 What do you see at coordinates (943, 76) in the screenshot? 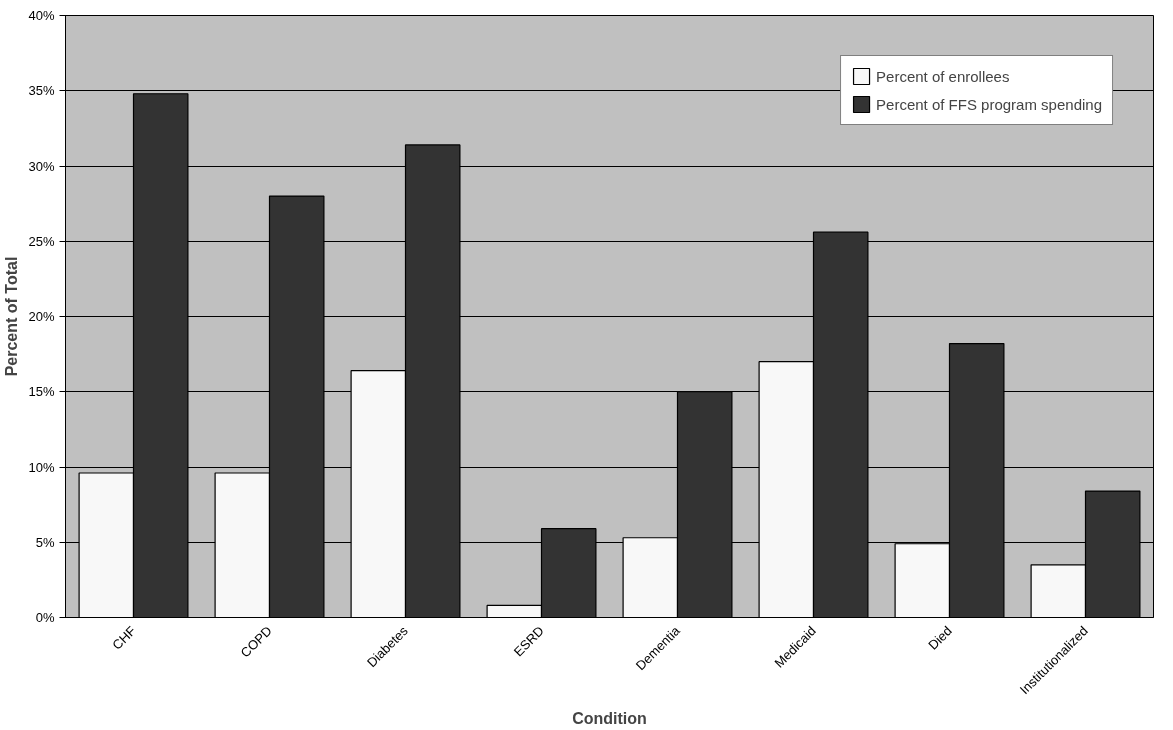
I see `legend-label: Percent of enrollees` at bounding box center [943, 76].